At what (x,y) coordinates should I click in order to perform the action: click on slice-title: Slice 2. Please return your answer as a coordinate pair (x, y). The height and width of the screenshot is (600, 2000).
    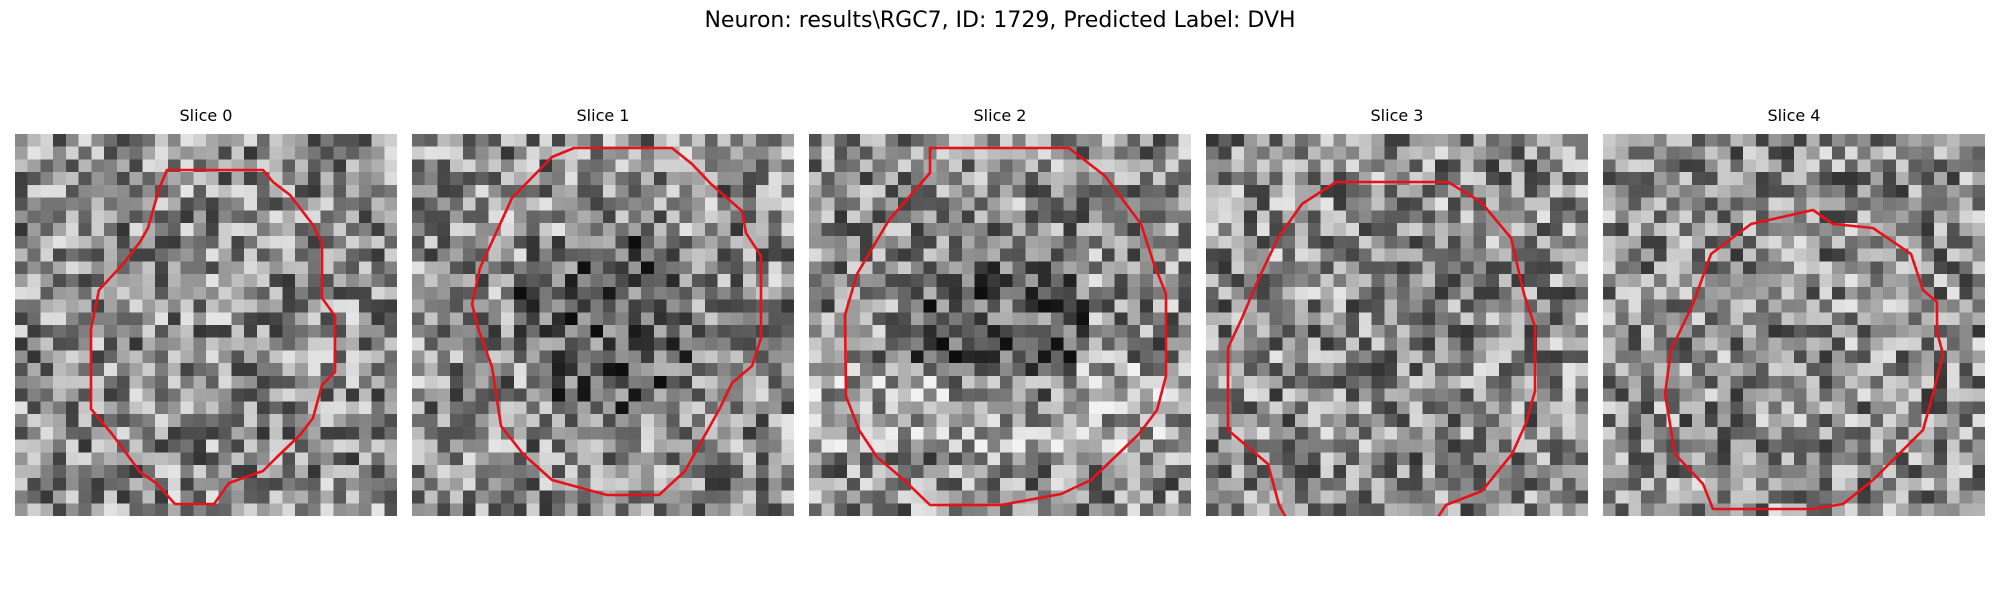
    Looking at the image, I should click on (1000, 115).